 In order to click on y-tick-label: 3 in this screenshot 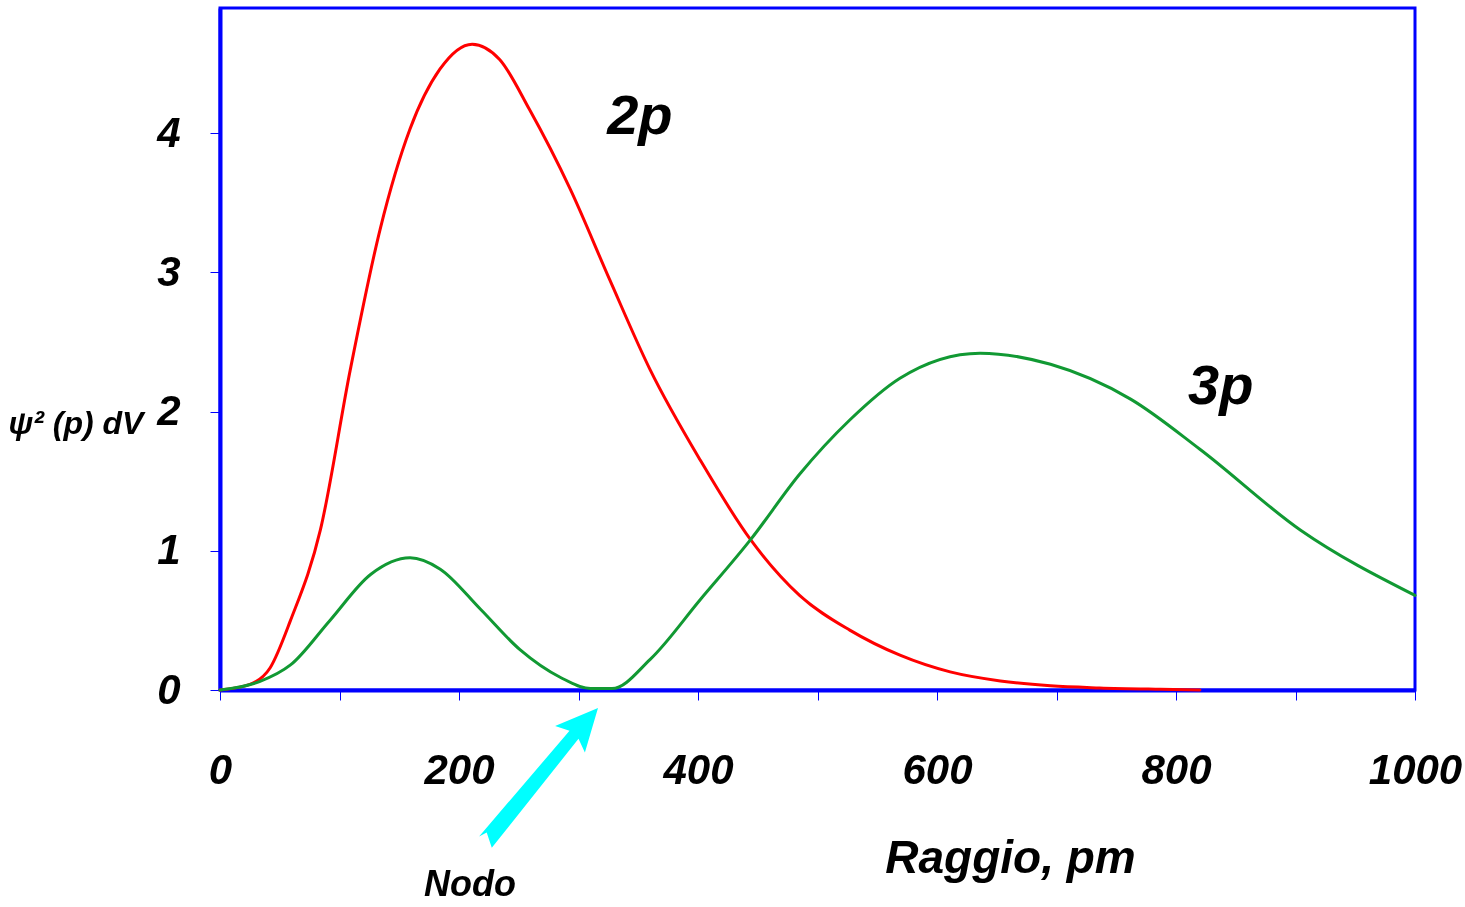, I will do `click(169, 271)`.